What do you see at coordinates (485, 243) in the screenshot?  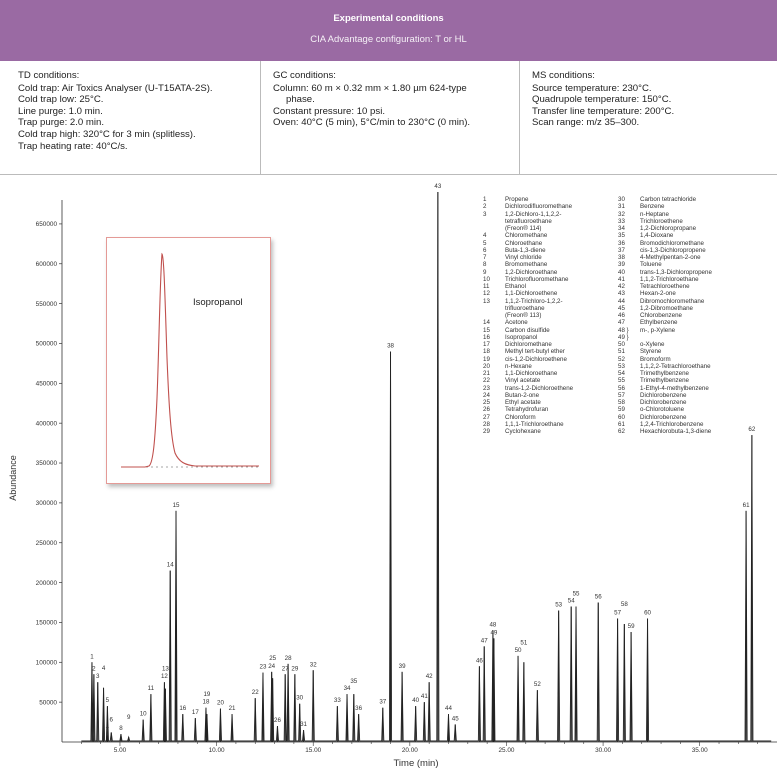 I see `legend-number: 5` at bounding box center [485, 243].